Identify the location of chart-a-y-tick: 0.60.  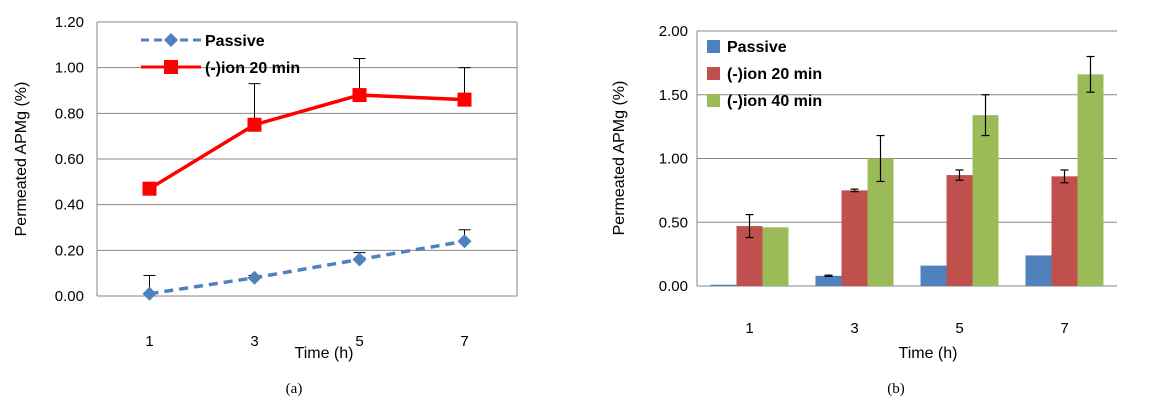
(69, 159).